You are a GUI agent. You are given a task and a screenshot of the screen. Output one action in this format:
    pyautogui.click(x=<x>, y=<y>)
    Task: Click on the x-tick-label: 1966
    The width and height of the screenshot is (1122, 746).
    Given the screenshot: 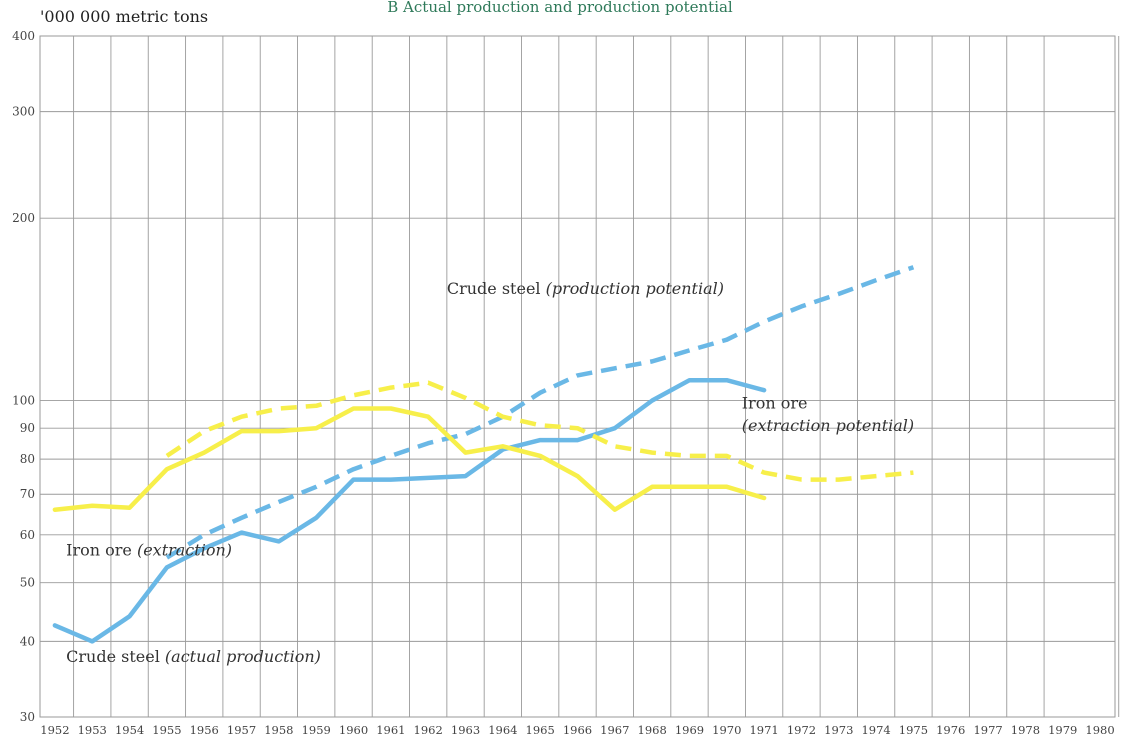 What is the action you would take?
    pyautogui.click(x=577, y=730)
    